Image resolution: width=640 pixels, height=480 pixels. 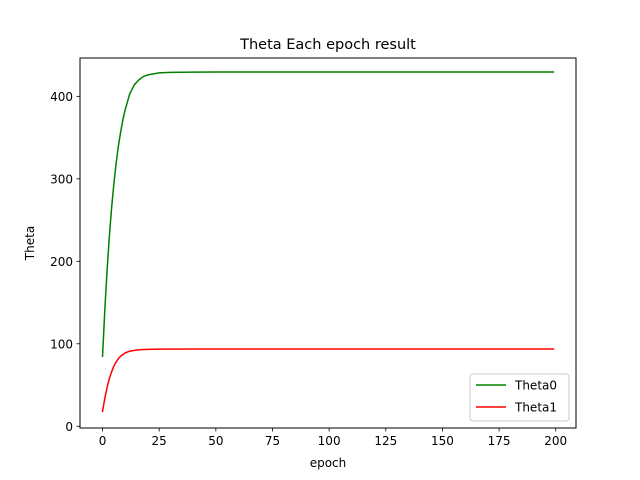 What do you see at coordinates (61, 97) in the screenshot?
I see `y-tick-label: 400` at bounding box center [61, 97].